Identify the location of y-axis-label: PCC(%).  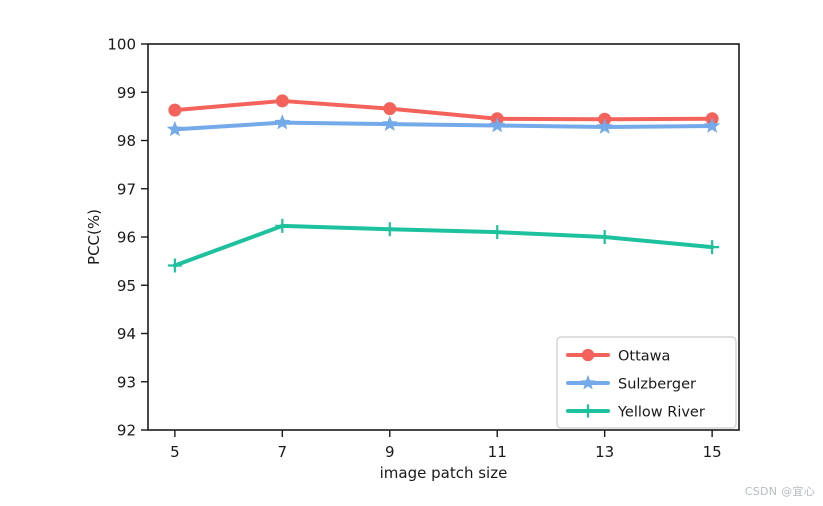
(94, 237).